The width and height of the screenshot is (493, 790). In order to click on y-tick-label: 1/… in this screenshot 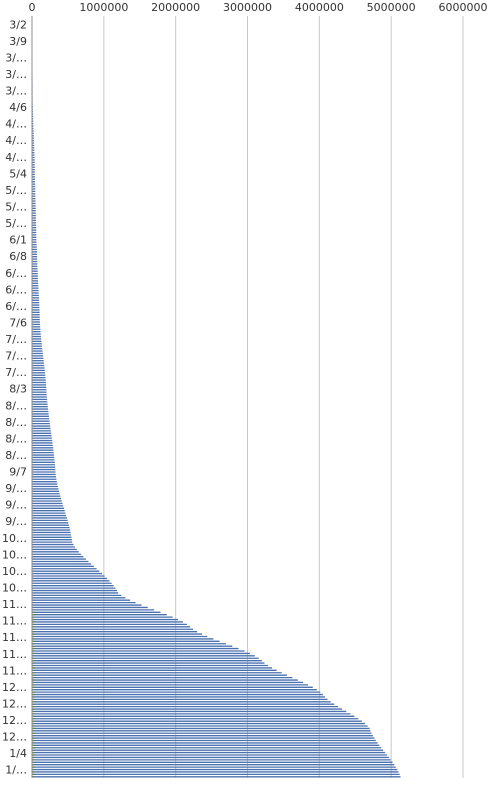, I will do `click(16, 770)`.